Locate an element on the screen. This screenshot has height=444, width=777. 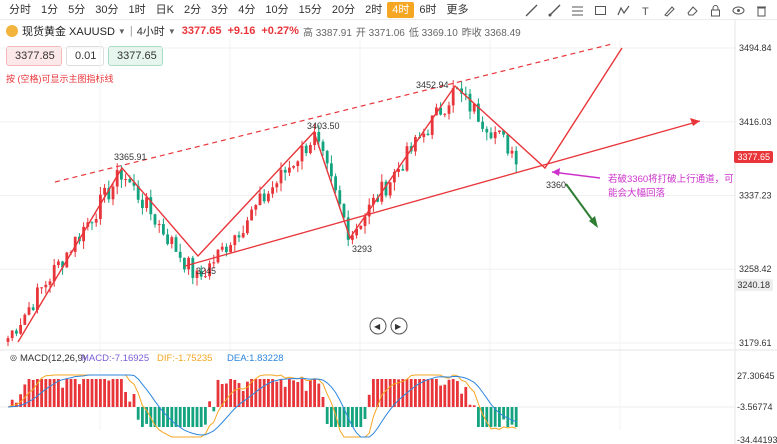
text-tool-icon: T is located at coordinates (646, 10).